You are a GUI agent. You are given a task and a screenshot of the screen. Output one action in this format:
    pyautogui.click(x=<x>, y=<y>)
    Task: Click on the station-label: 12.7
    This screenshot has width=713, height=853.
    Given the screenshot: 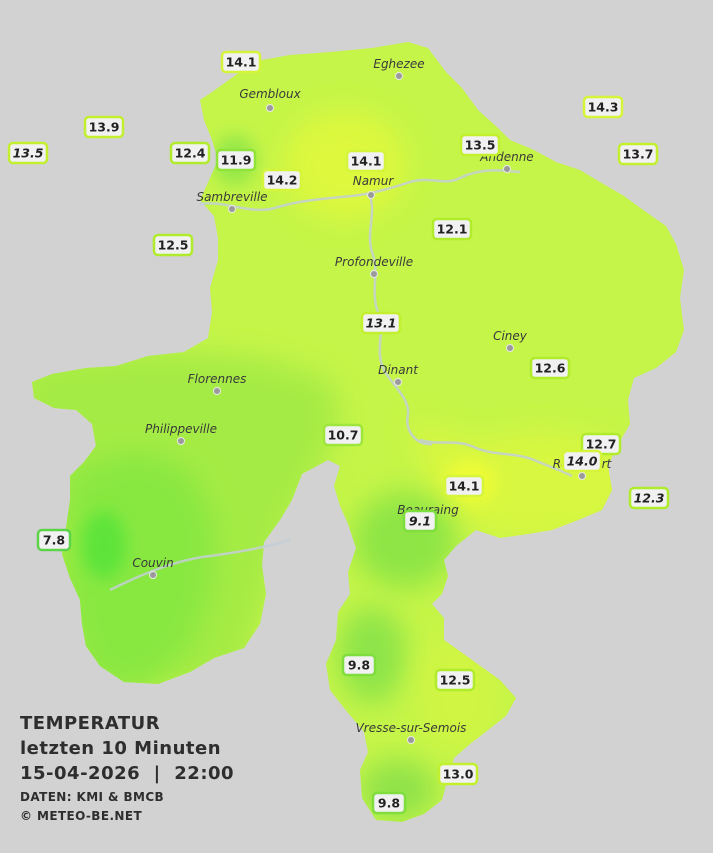 What is the action you would take?
    pyautogui.click(x=601, y=444)
    